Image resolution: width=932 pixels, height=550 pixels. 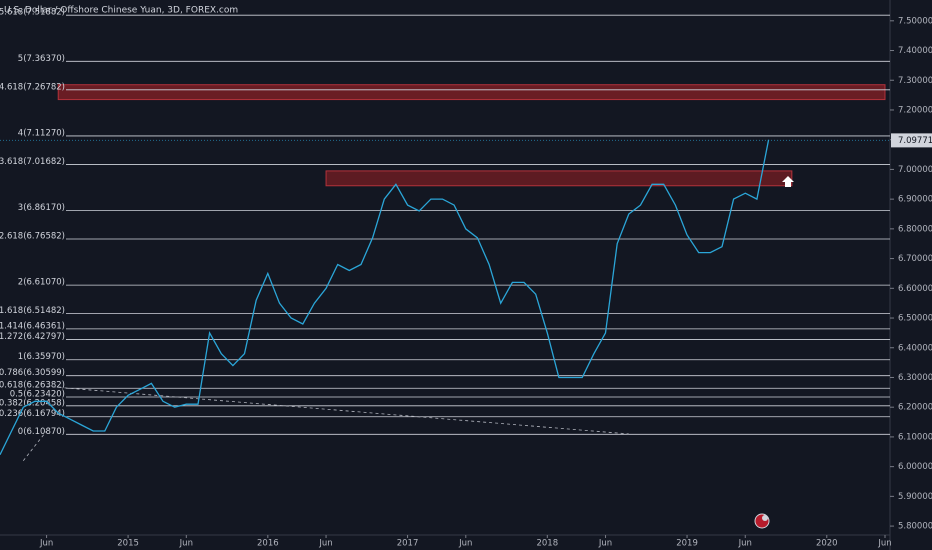 What do you see at coordinates (32, 311) in the screenshot?
I see `fib-label: 1.618(6.51482)` at bounding box center [32, 311].